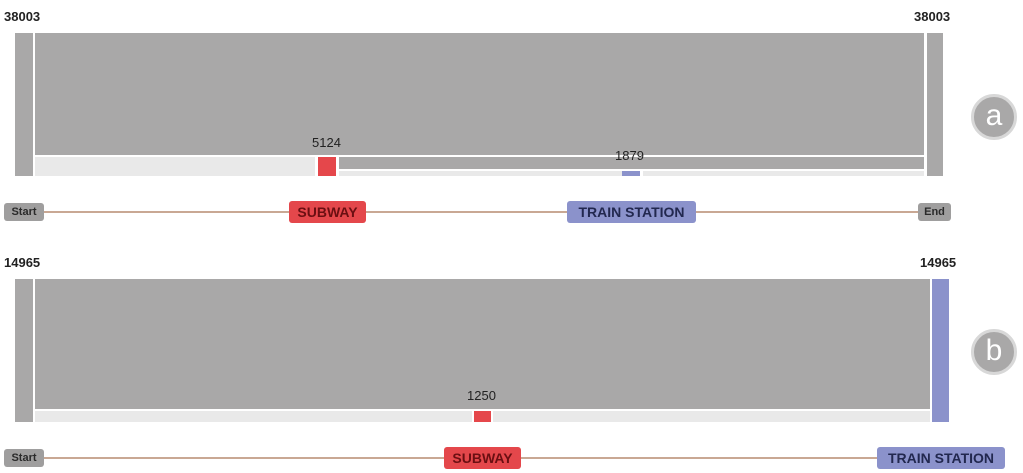 Image resolution: width=1023 pixels, height=473 pixels. Describe the element at coordinates (22, 16) in the screenshot. I see `panel-a-start-count: 38003` at that location.